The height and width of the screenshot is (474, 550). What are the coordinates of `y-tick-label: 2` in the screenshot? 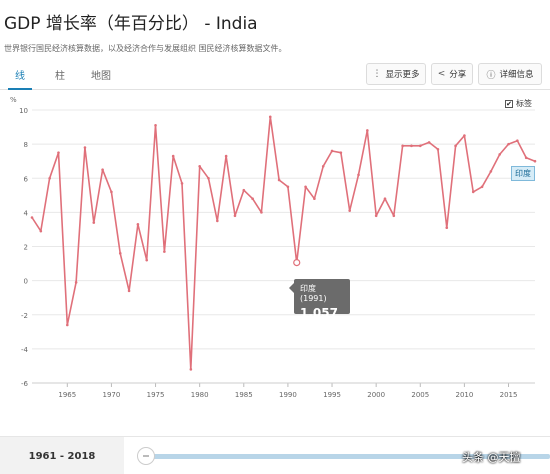 It's located at (26, 248).